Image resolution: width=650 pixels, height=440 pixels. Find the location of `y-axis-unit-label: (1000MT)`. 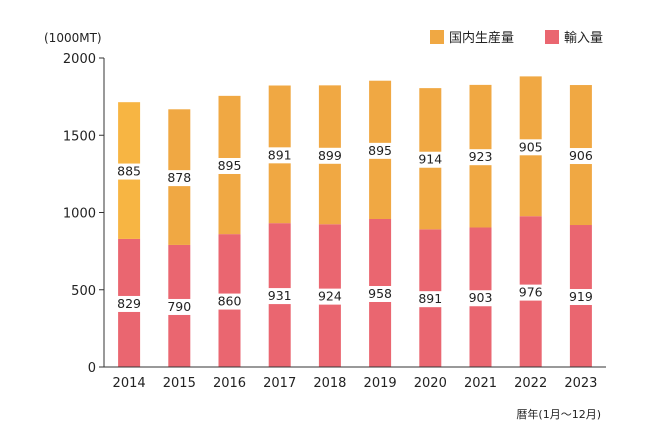

y-axis-unit-label: (1000MT) is located at coordinates (73, 38).